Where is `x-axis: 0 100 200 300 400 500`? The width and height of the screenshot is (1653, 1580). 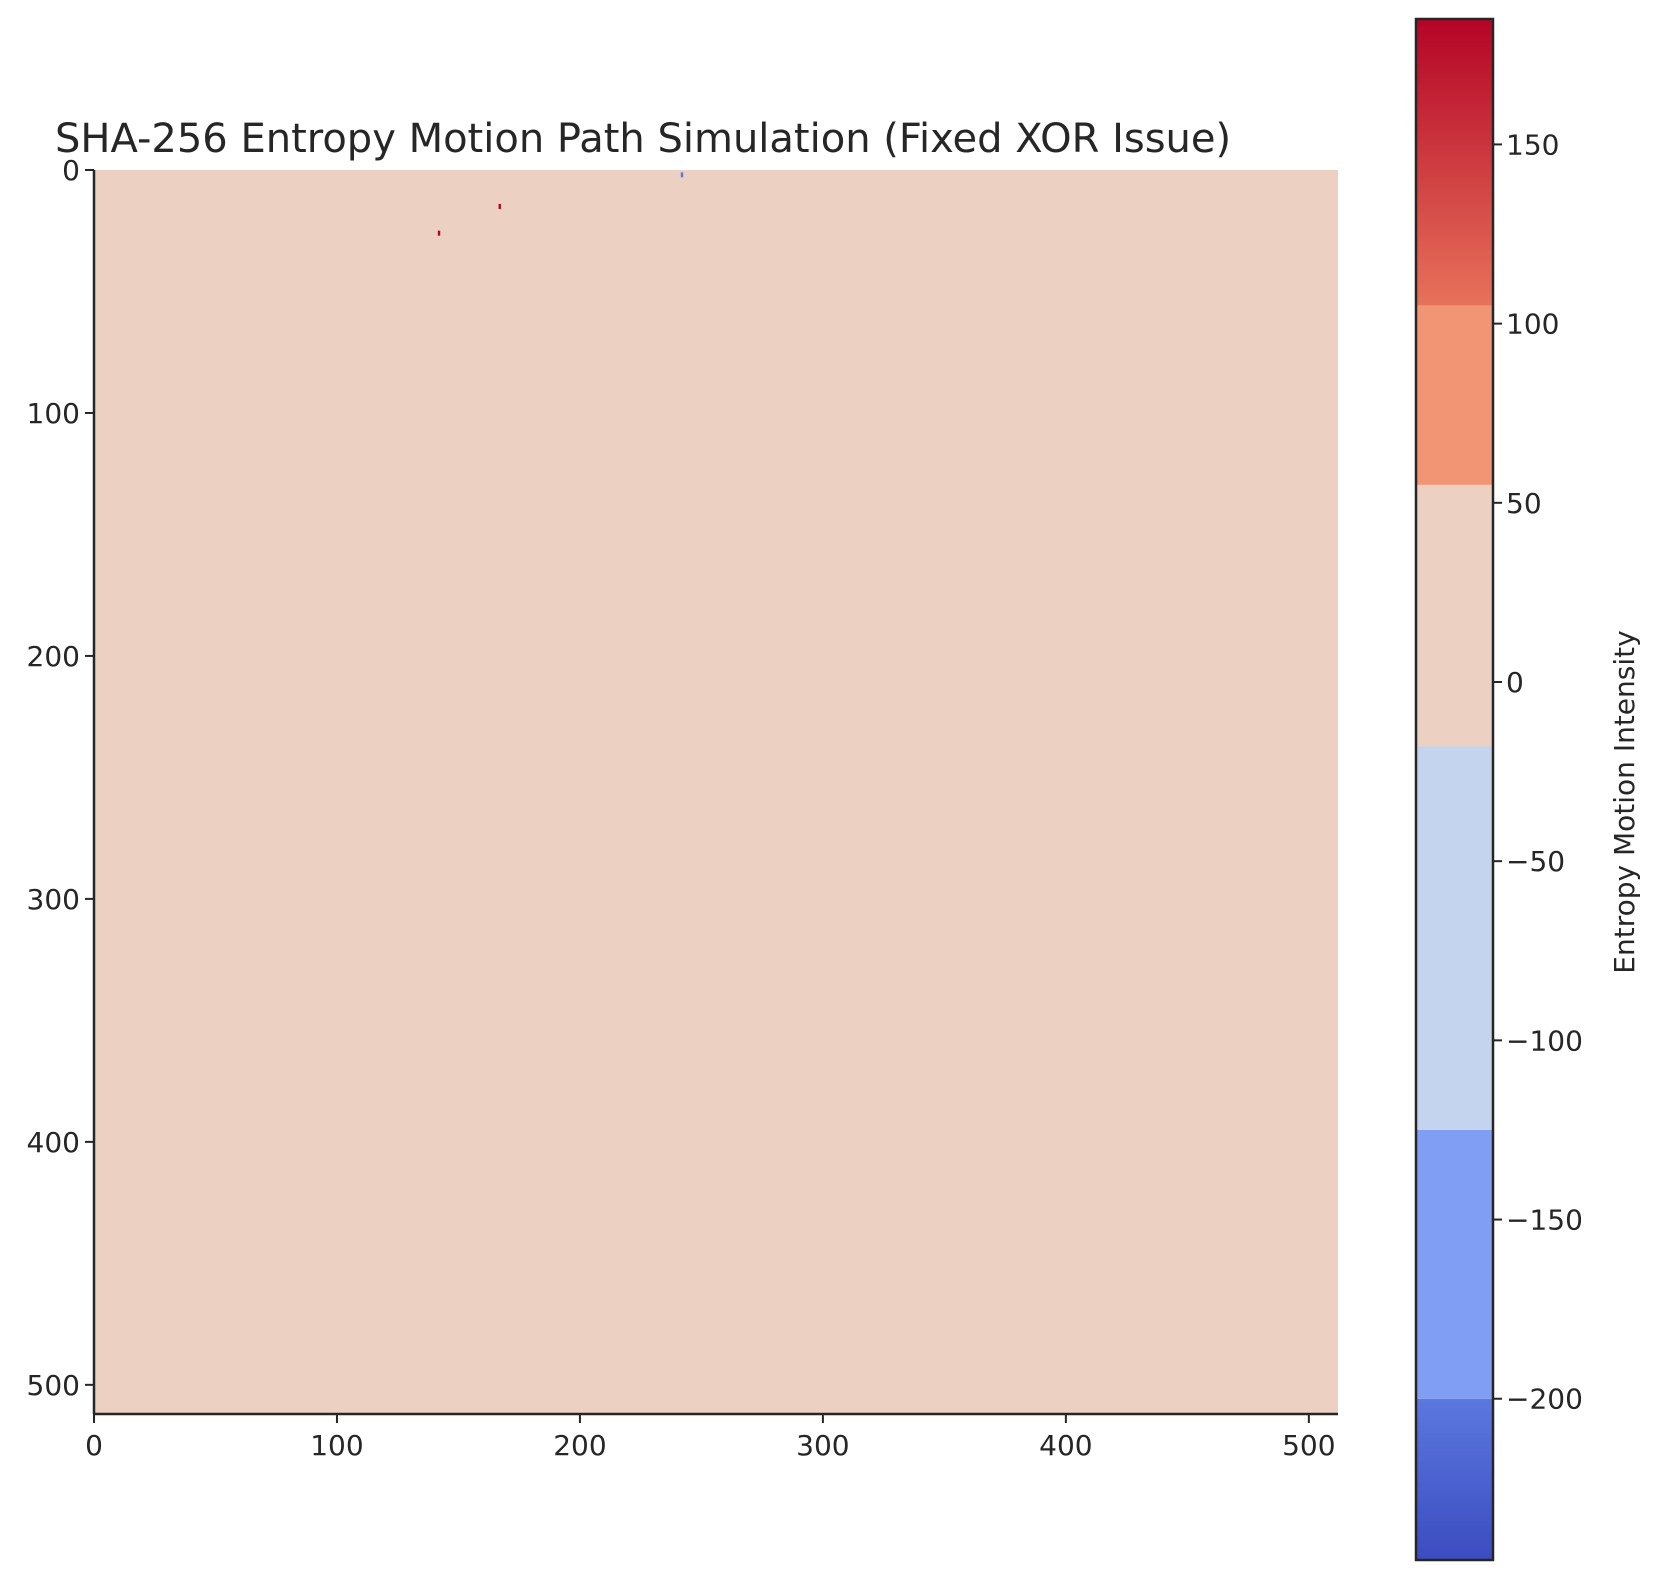 x-axis: 0 100 200 300 400 500 is located at coordinates (710, 1438).